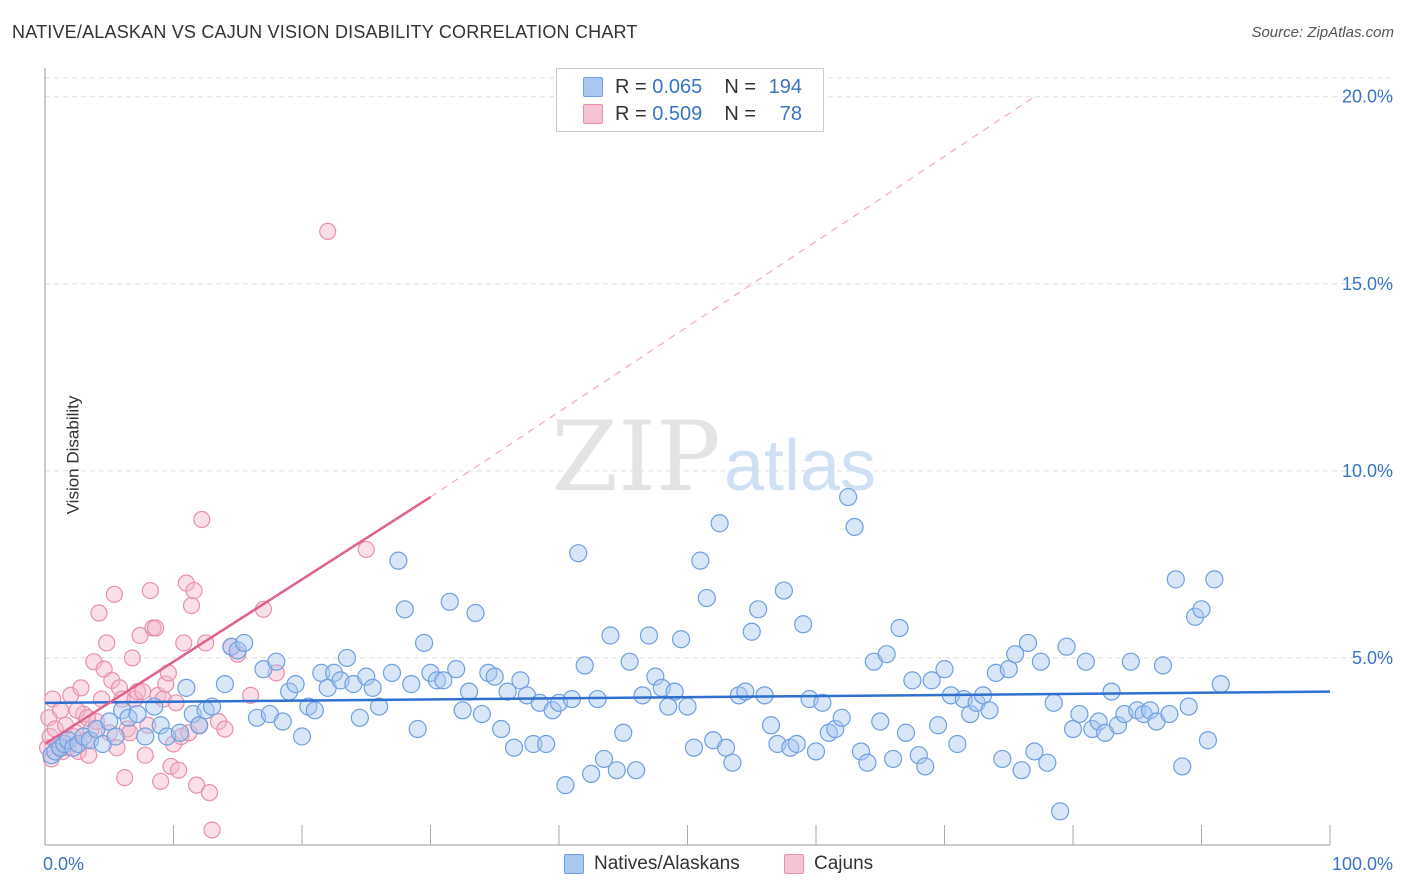  Describe the element at coordinates (785, 86) in the screenshot. I see `n-value: 194` at that location.